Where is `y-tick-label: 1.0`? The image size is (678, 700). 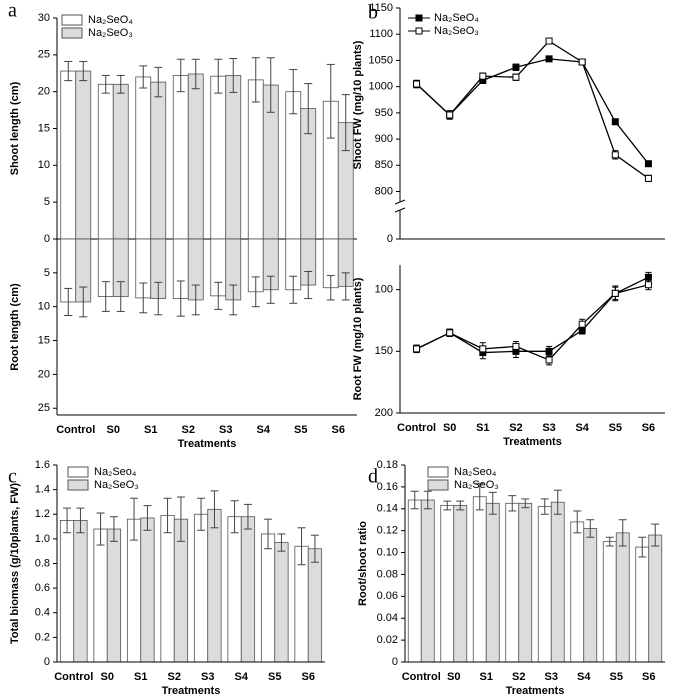
y-tick-label: 1.0 is located at coordinates (42, 539).